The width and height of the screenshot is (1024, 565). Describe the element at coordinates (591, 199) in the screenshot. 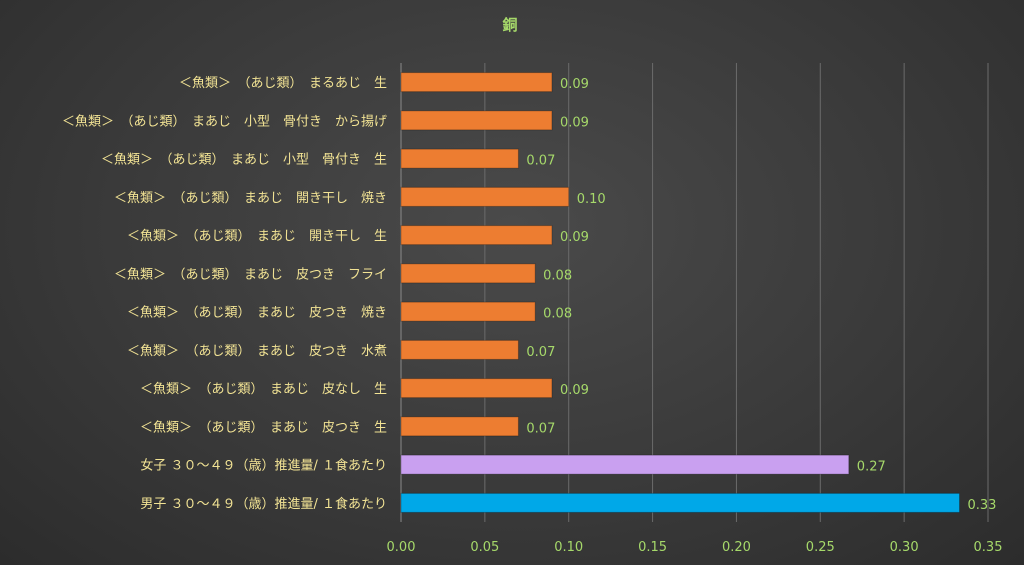

I see `data-label: 0.10` at that location.